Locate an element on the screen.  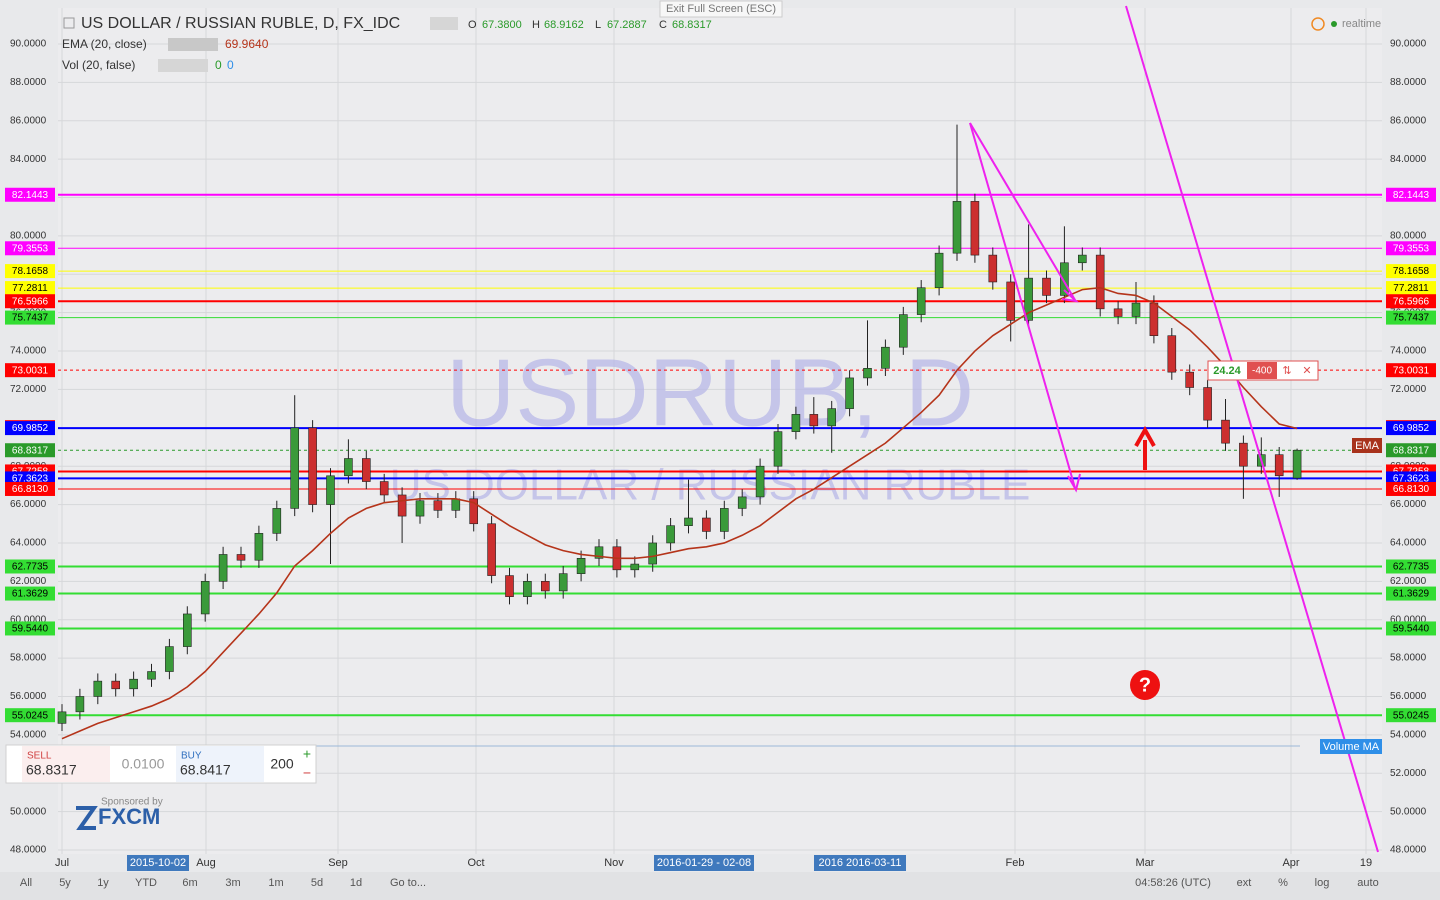
position-reverse: ⇅ is located at coordinates (1286, 371).